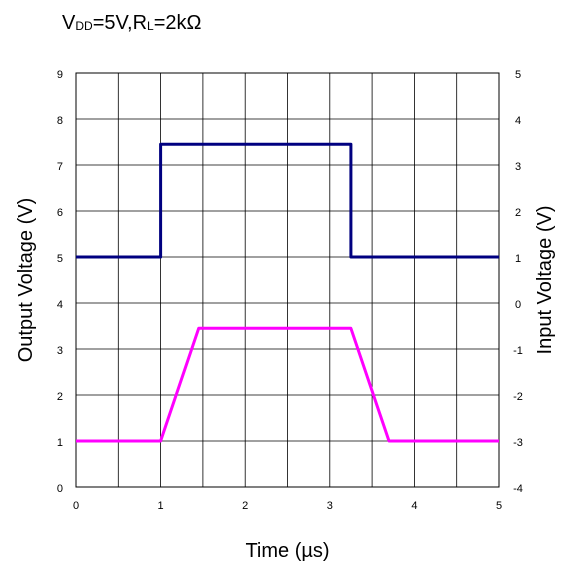  I want to click on x-tick-label: 0, so click(76, 506).